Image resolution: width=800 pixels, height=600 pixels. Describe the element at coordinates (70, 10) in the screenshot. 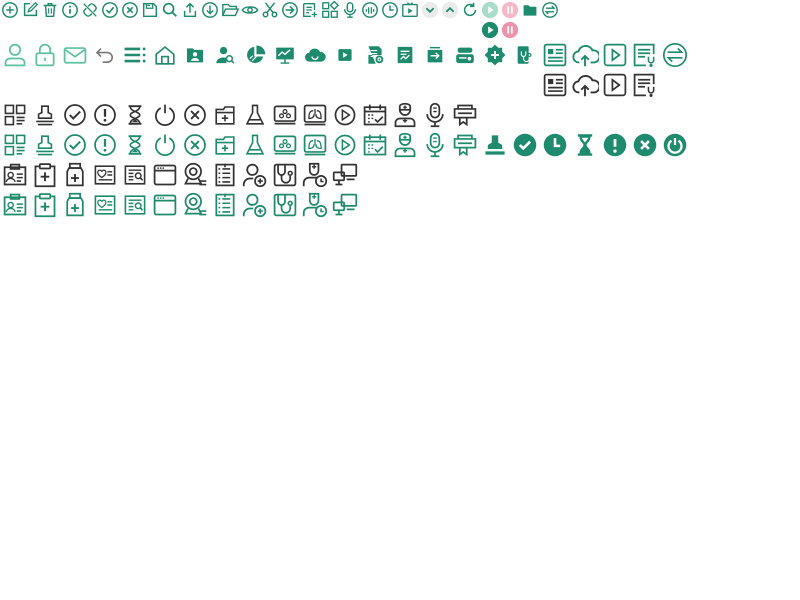

I see `info-icon` at that location.